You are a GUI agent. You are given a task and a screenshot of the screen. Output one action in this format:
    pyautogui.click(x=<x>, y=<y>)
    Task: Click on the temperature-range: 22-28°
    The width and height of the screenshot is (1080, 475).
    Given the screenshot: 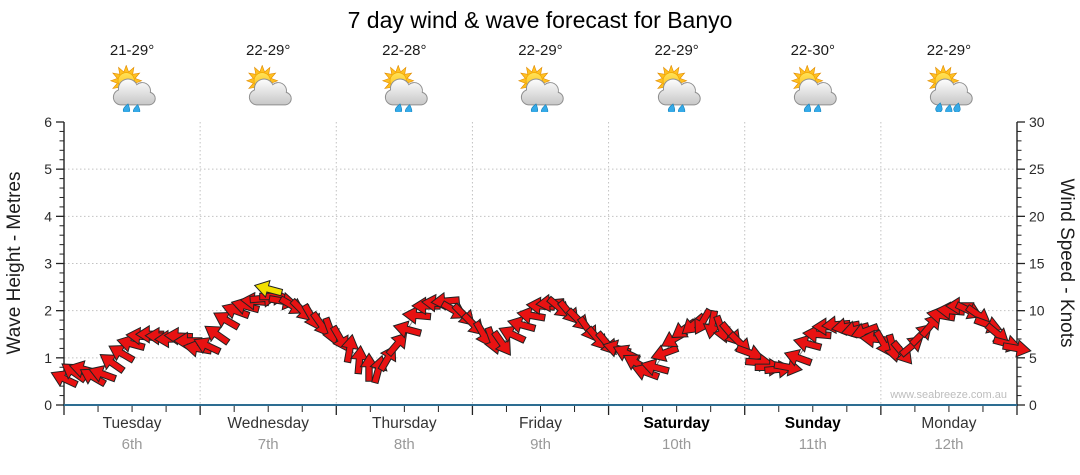 What is the action you would take?
    pyautogui.click(x=404, y=50)
    